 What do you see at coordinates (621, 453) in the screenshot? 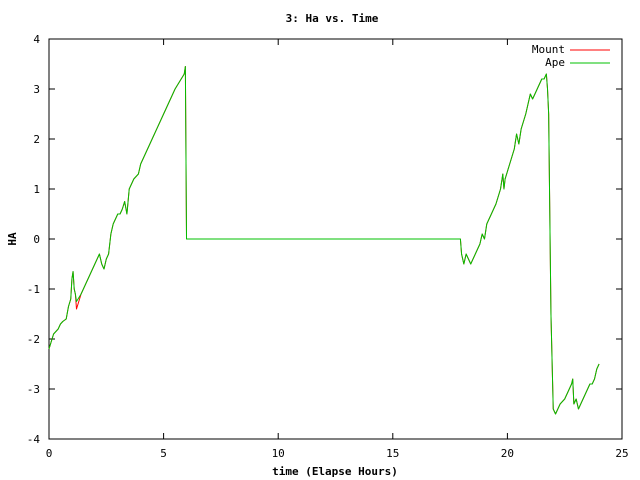
I see `x-tick-label: 25` at bounding box center [621, 453].